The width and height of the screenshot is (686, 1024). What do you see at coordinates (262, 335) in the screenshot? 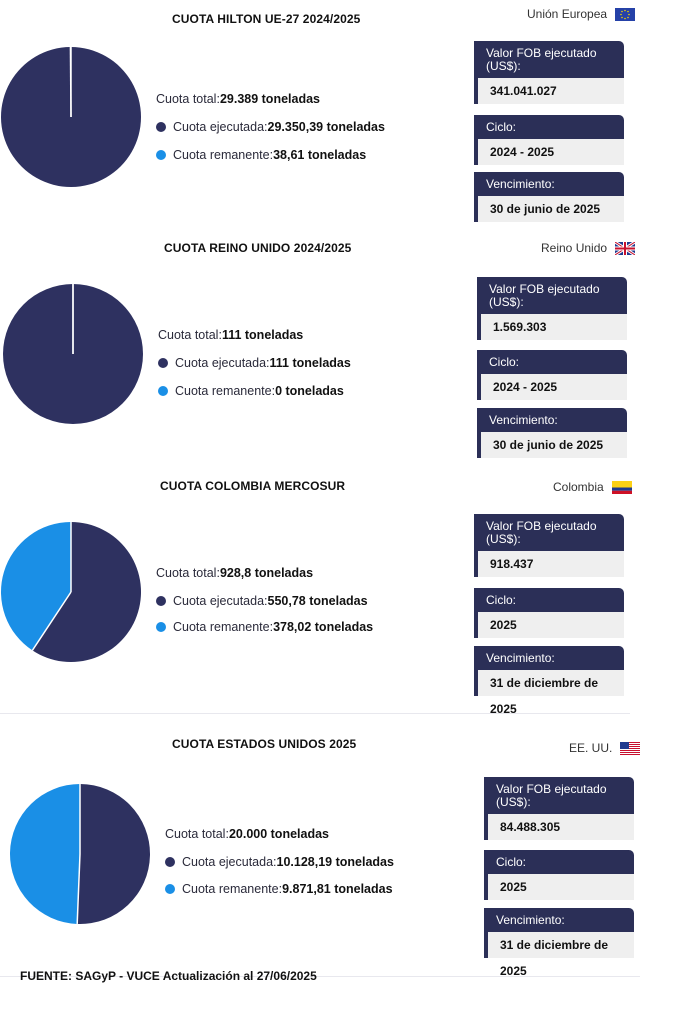
I see `legend-total-value: 111 toneladas` at bounding box center [262, 335].